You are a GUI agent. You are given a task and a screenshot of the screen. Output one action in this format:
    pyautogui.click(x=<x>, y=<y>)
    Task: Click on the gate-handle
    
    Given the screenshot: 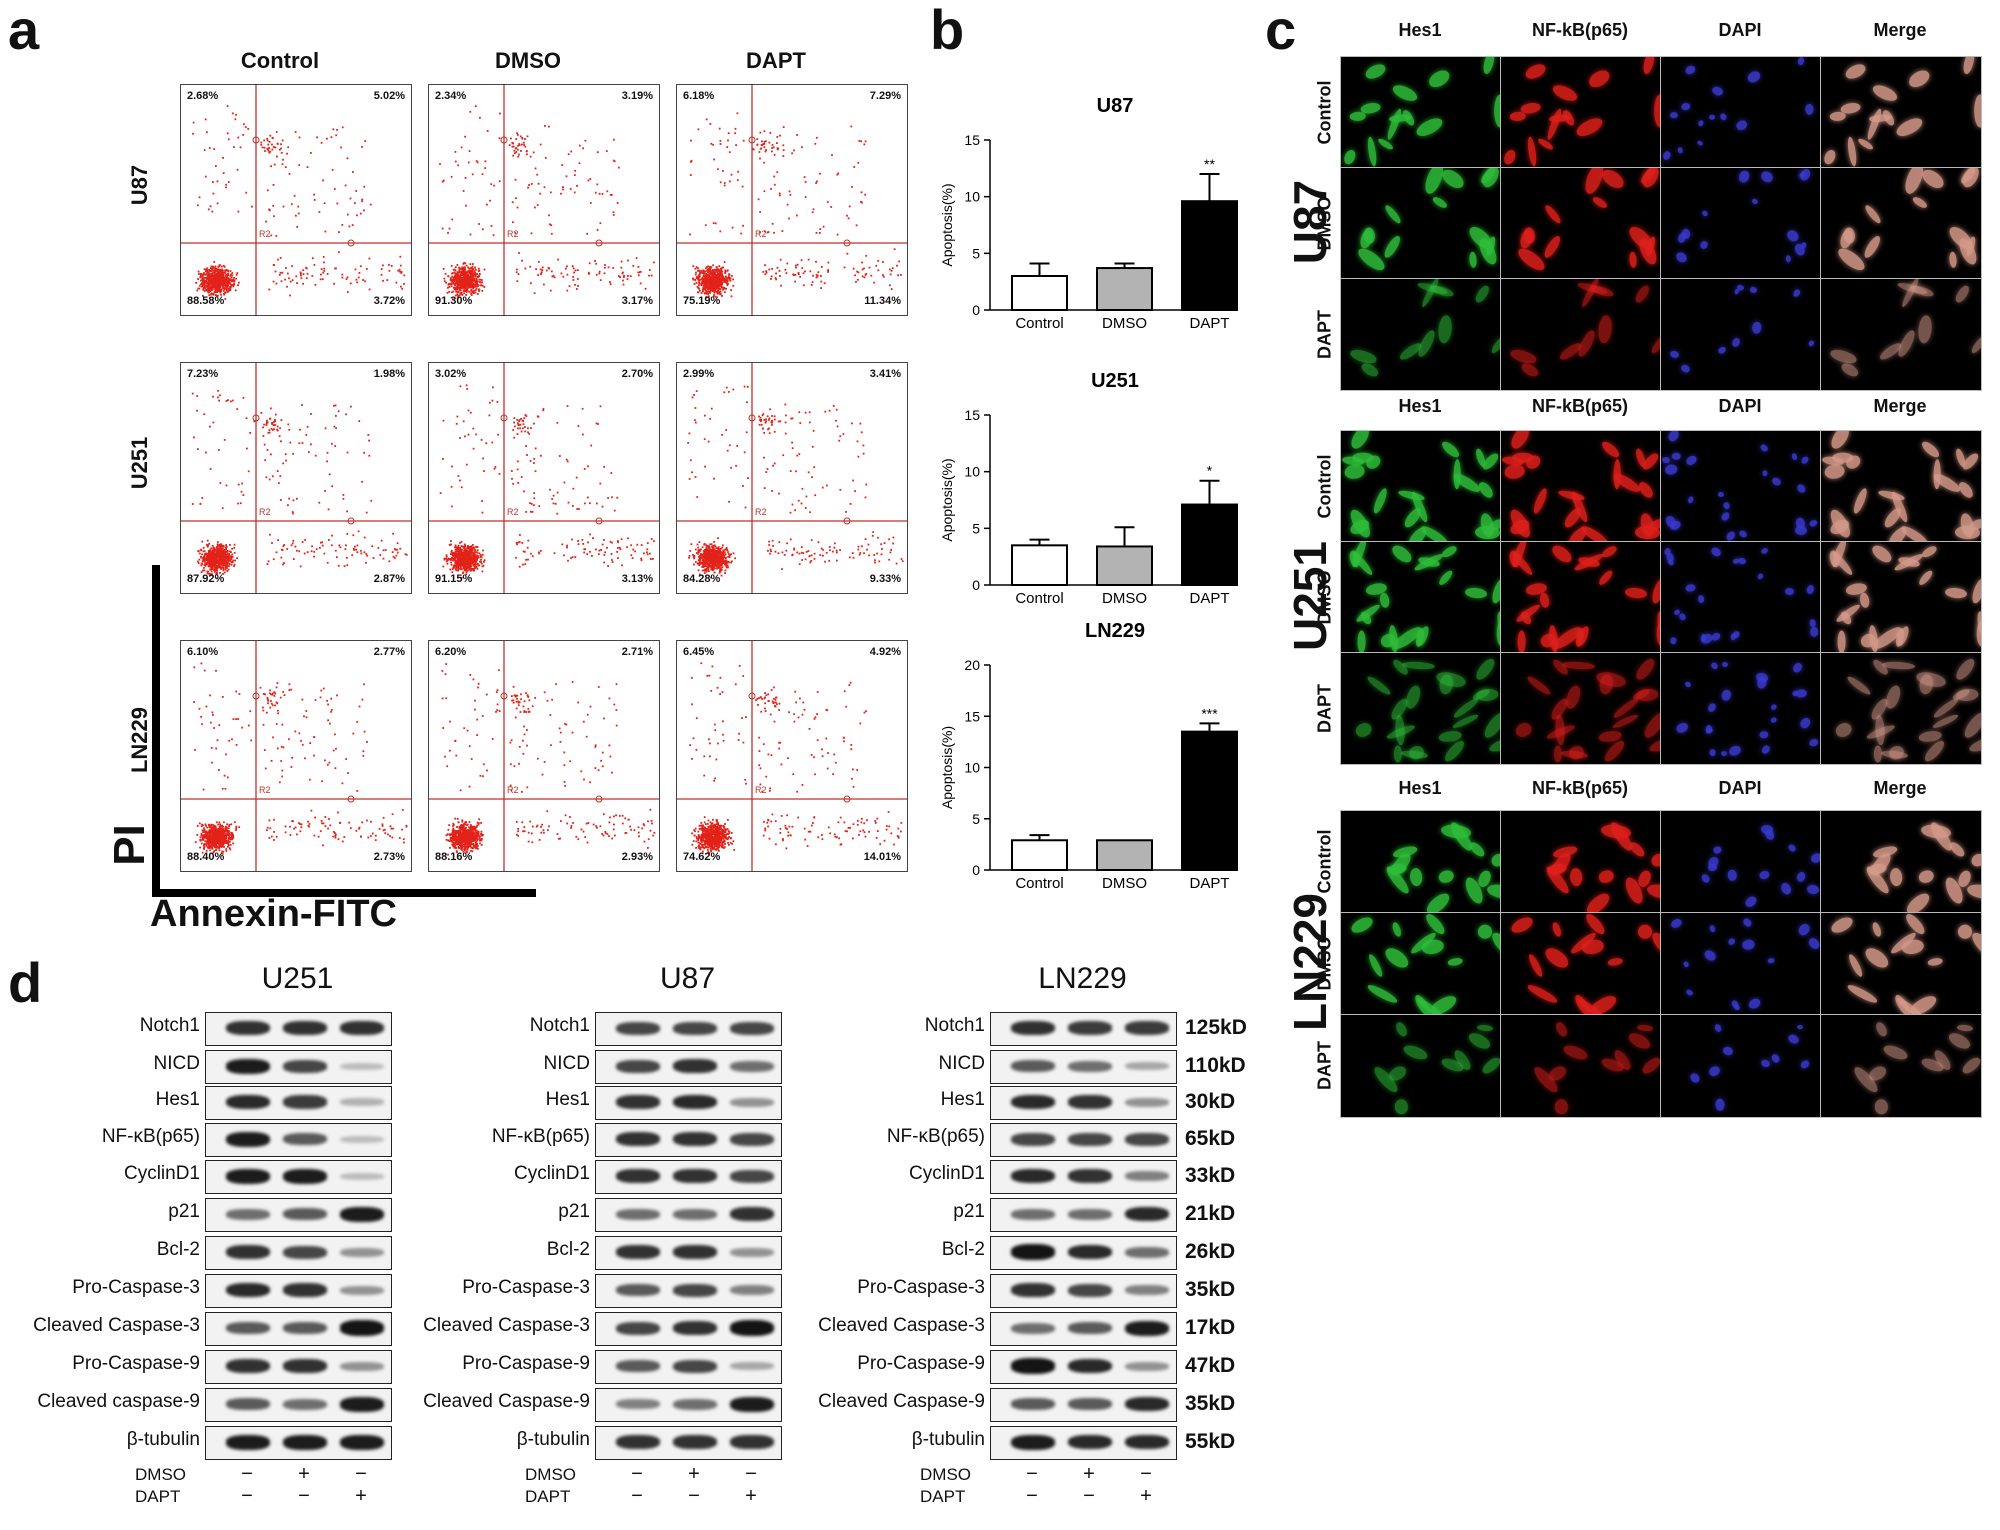 What is the action you would take?
    pyautogui.click(x=599, y=243)
    